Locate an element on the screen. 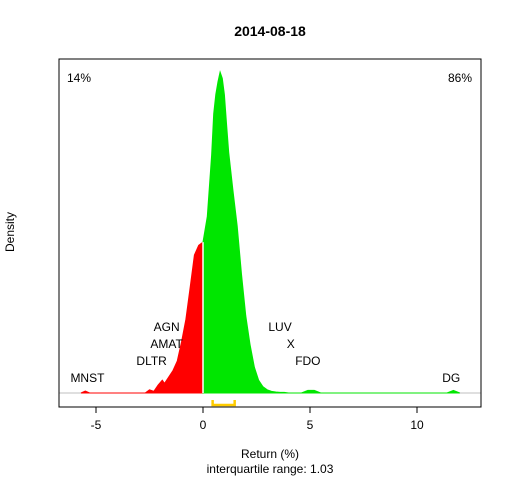 Image resolution: width=512 pixels, height=480 pixels. y-axis-label: Density is located at coordinates (10, 232).